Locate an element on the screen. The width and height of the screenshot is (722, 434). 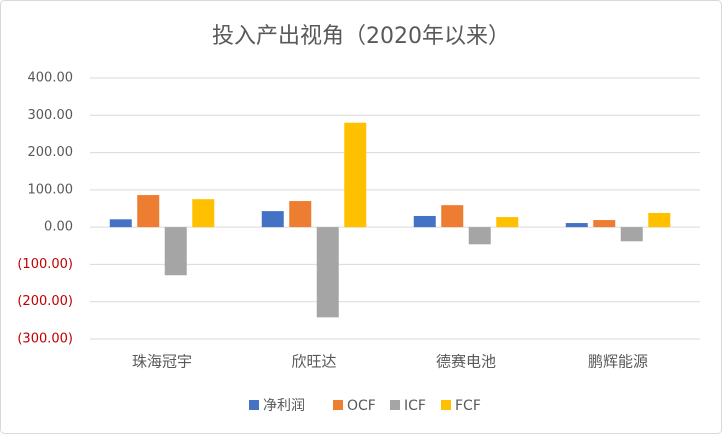
legend-label: ICF is located at coordinates (415, 406).